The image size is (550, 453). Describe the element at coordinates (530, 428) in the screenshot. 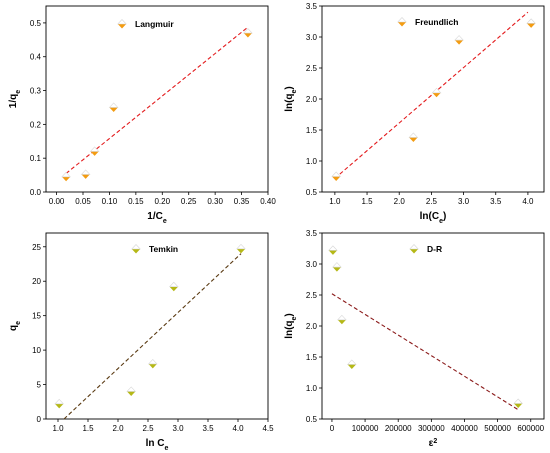

I see `x-tick-label: 600000` at that location.